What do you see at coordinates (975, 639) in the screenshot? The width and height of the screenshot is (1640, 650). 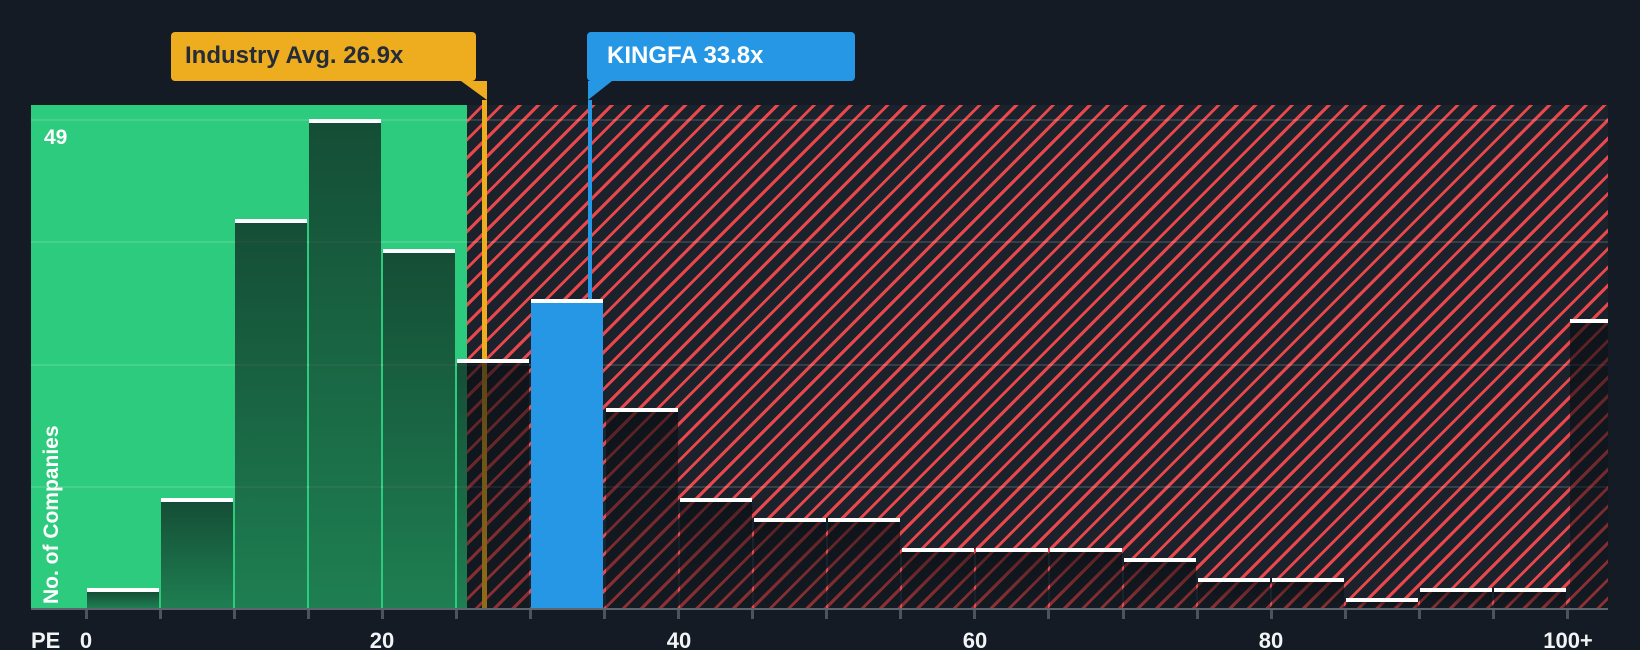 I see `x-tick-label-60: 60` at bounding box center [975, 639].